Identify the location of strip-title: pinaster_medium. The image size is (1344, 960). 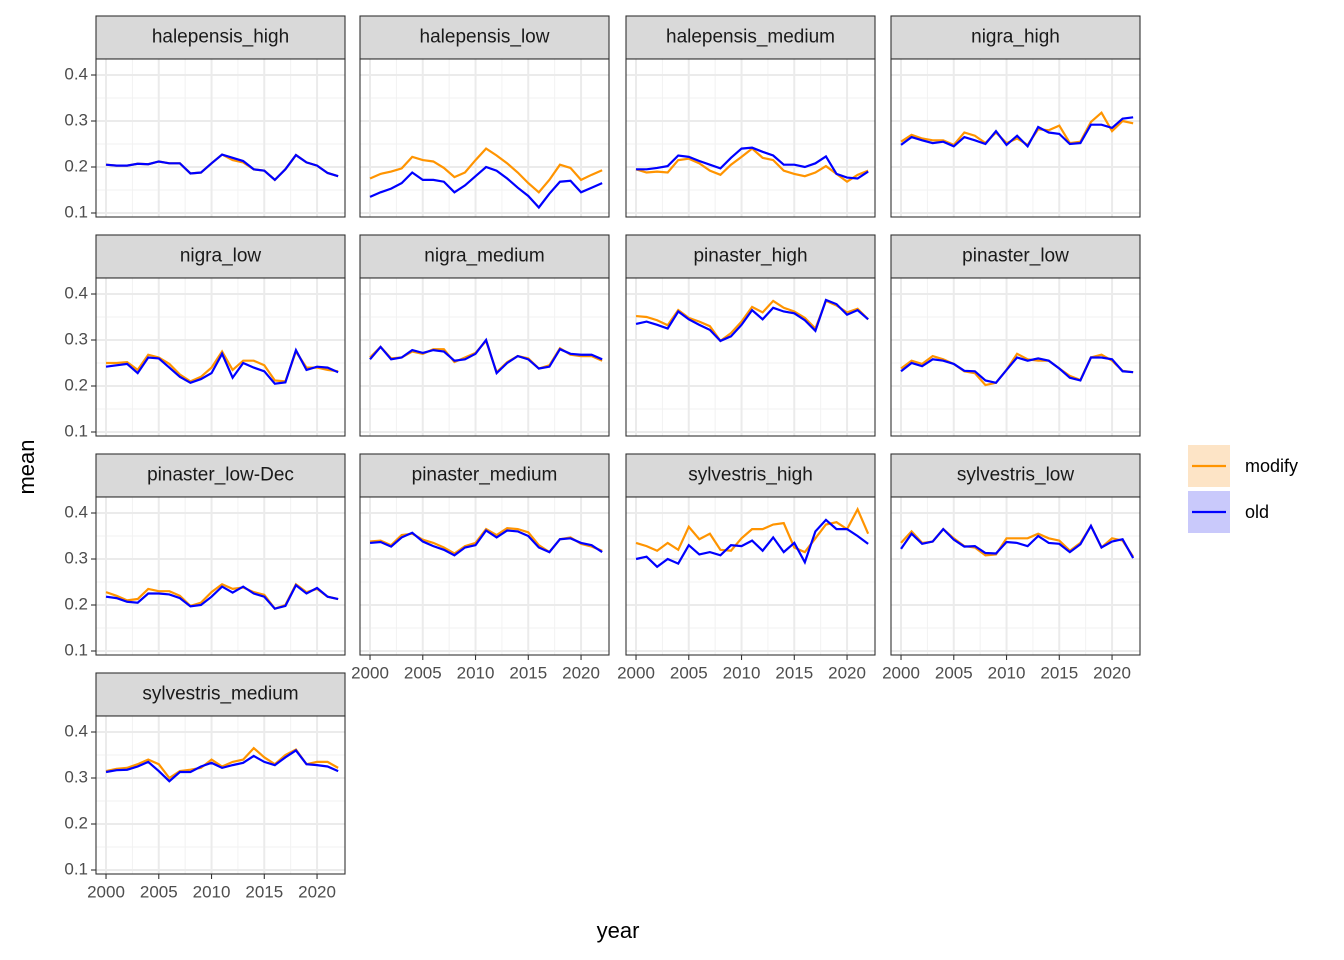
(485, 475).